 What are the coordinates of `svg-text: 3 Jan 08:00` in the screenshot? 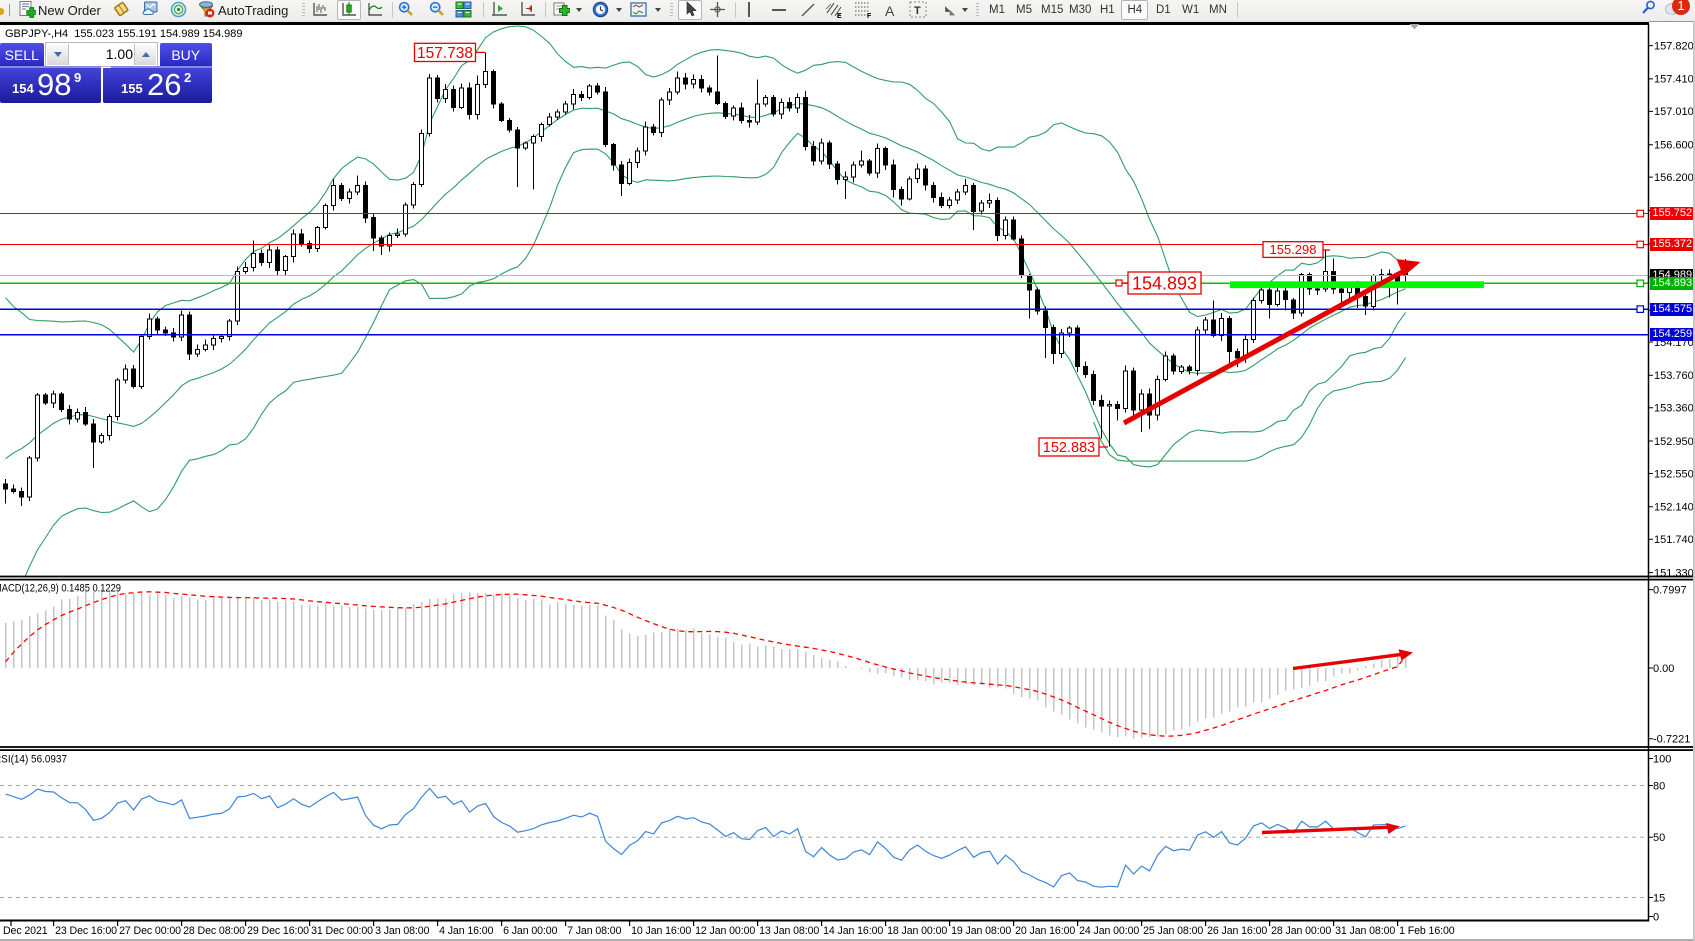 It's located at (402, 931).